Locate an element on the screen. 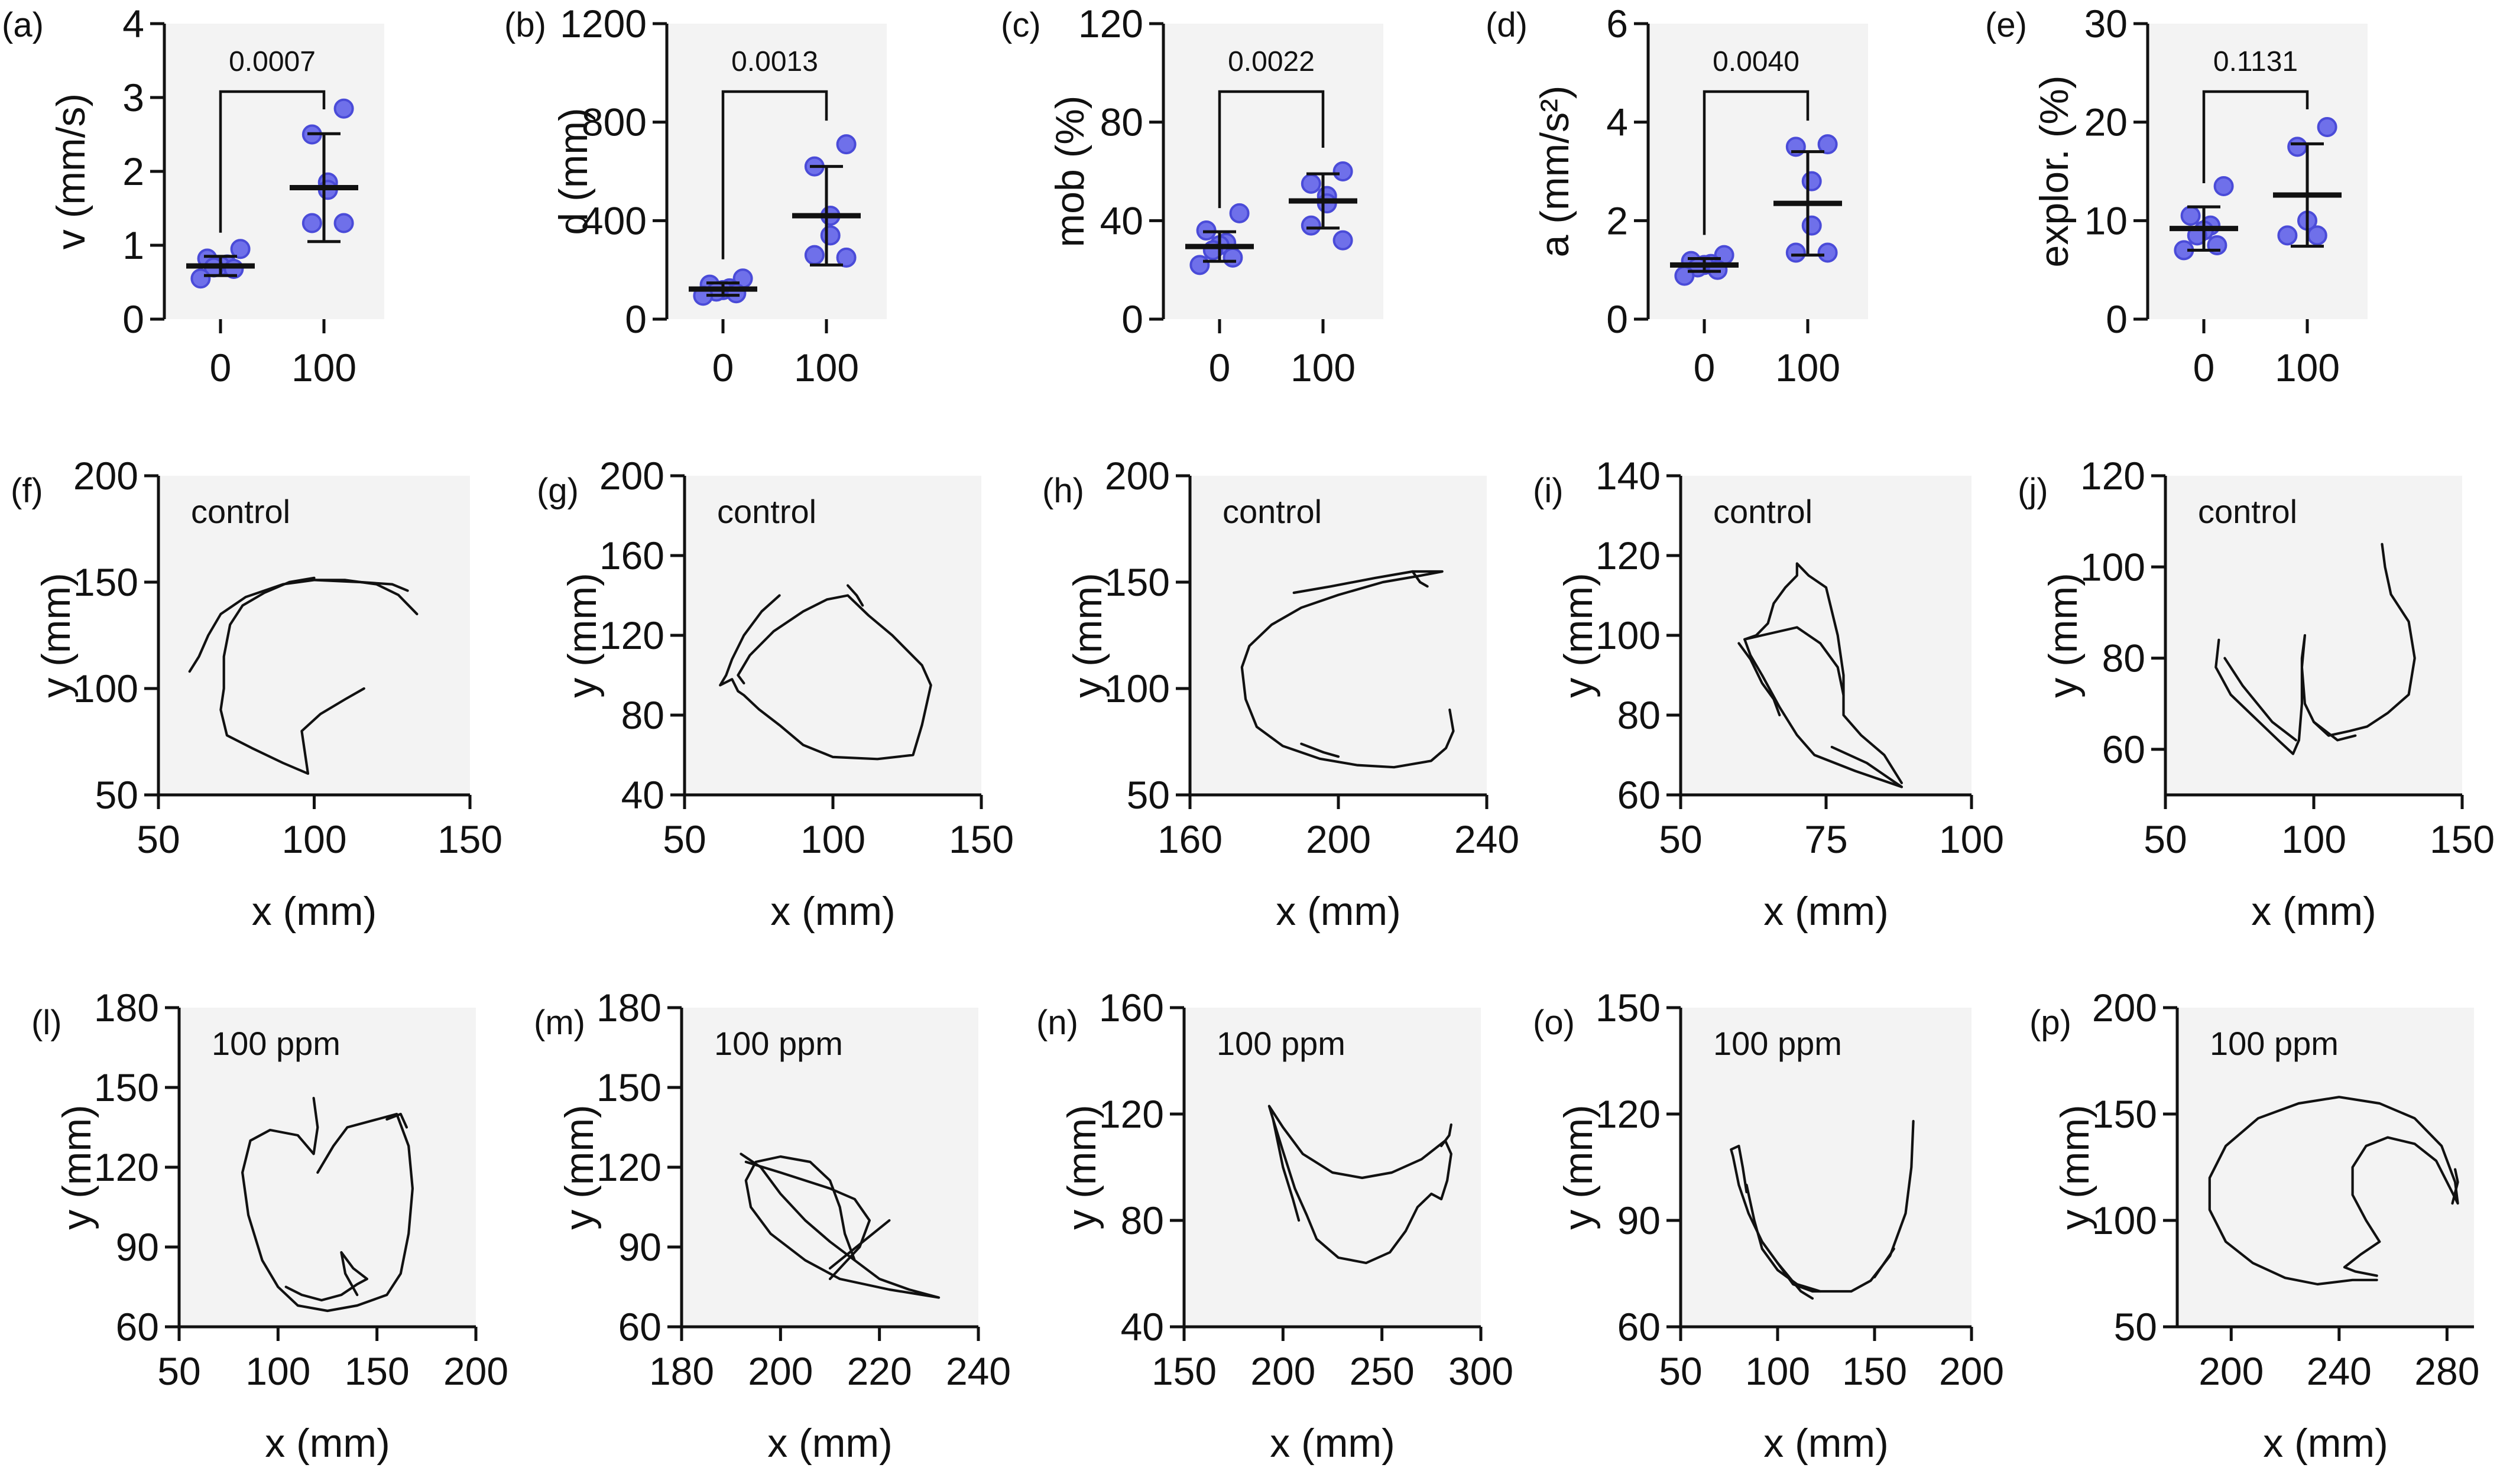 This screenshot has width=2500, height=1484. panel-d: 0 2 4 6 a (mm/s²) (d) 0 100 0.0040 is located at coordinates (1677, 195).